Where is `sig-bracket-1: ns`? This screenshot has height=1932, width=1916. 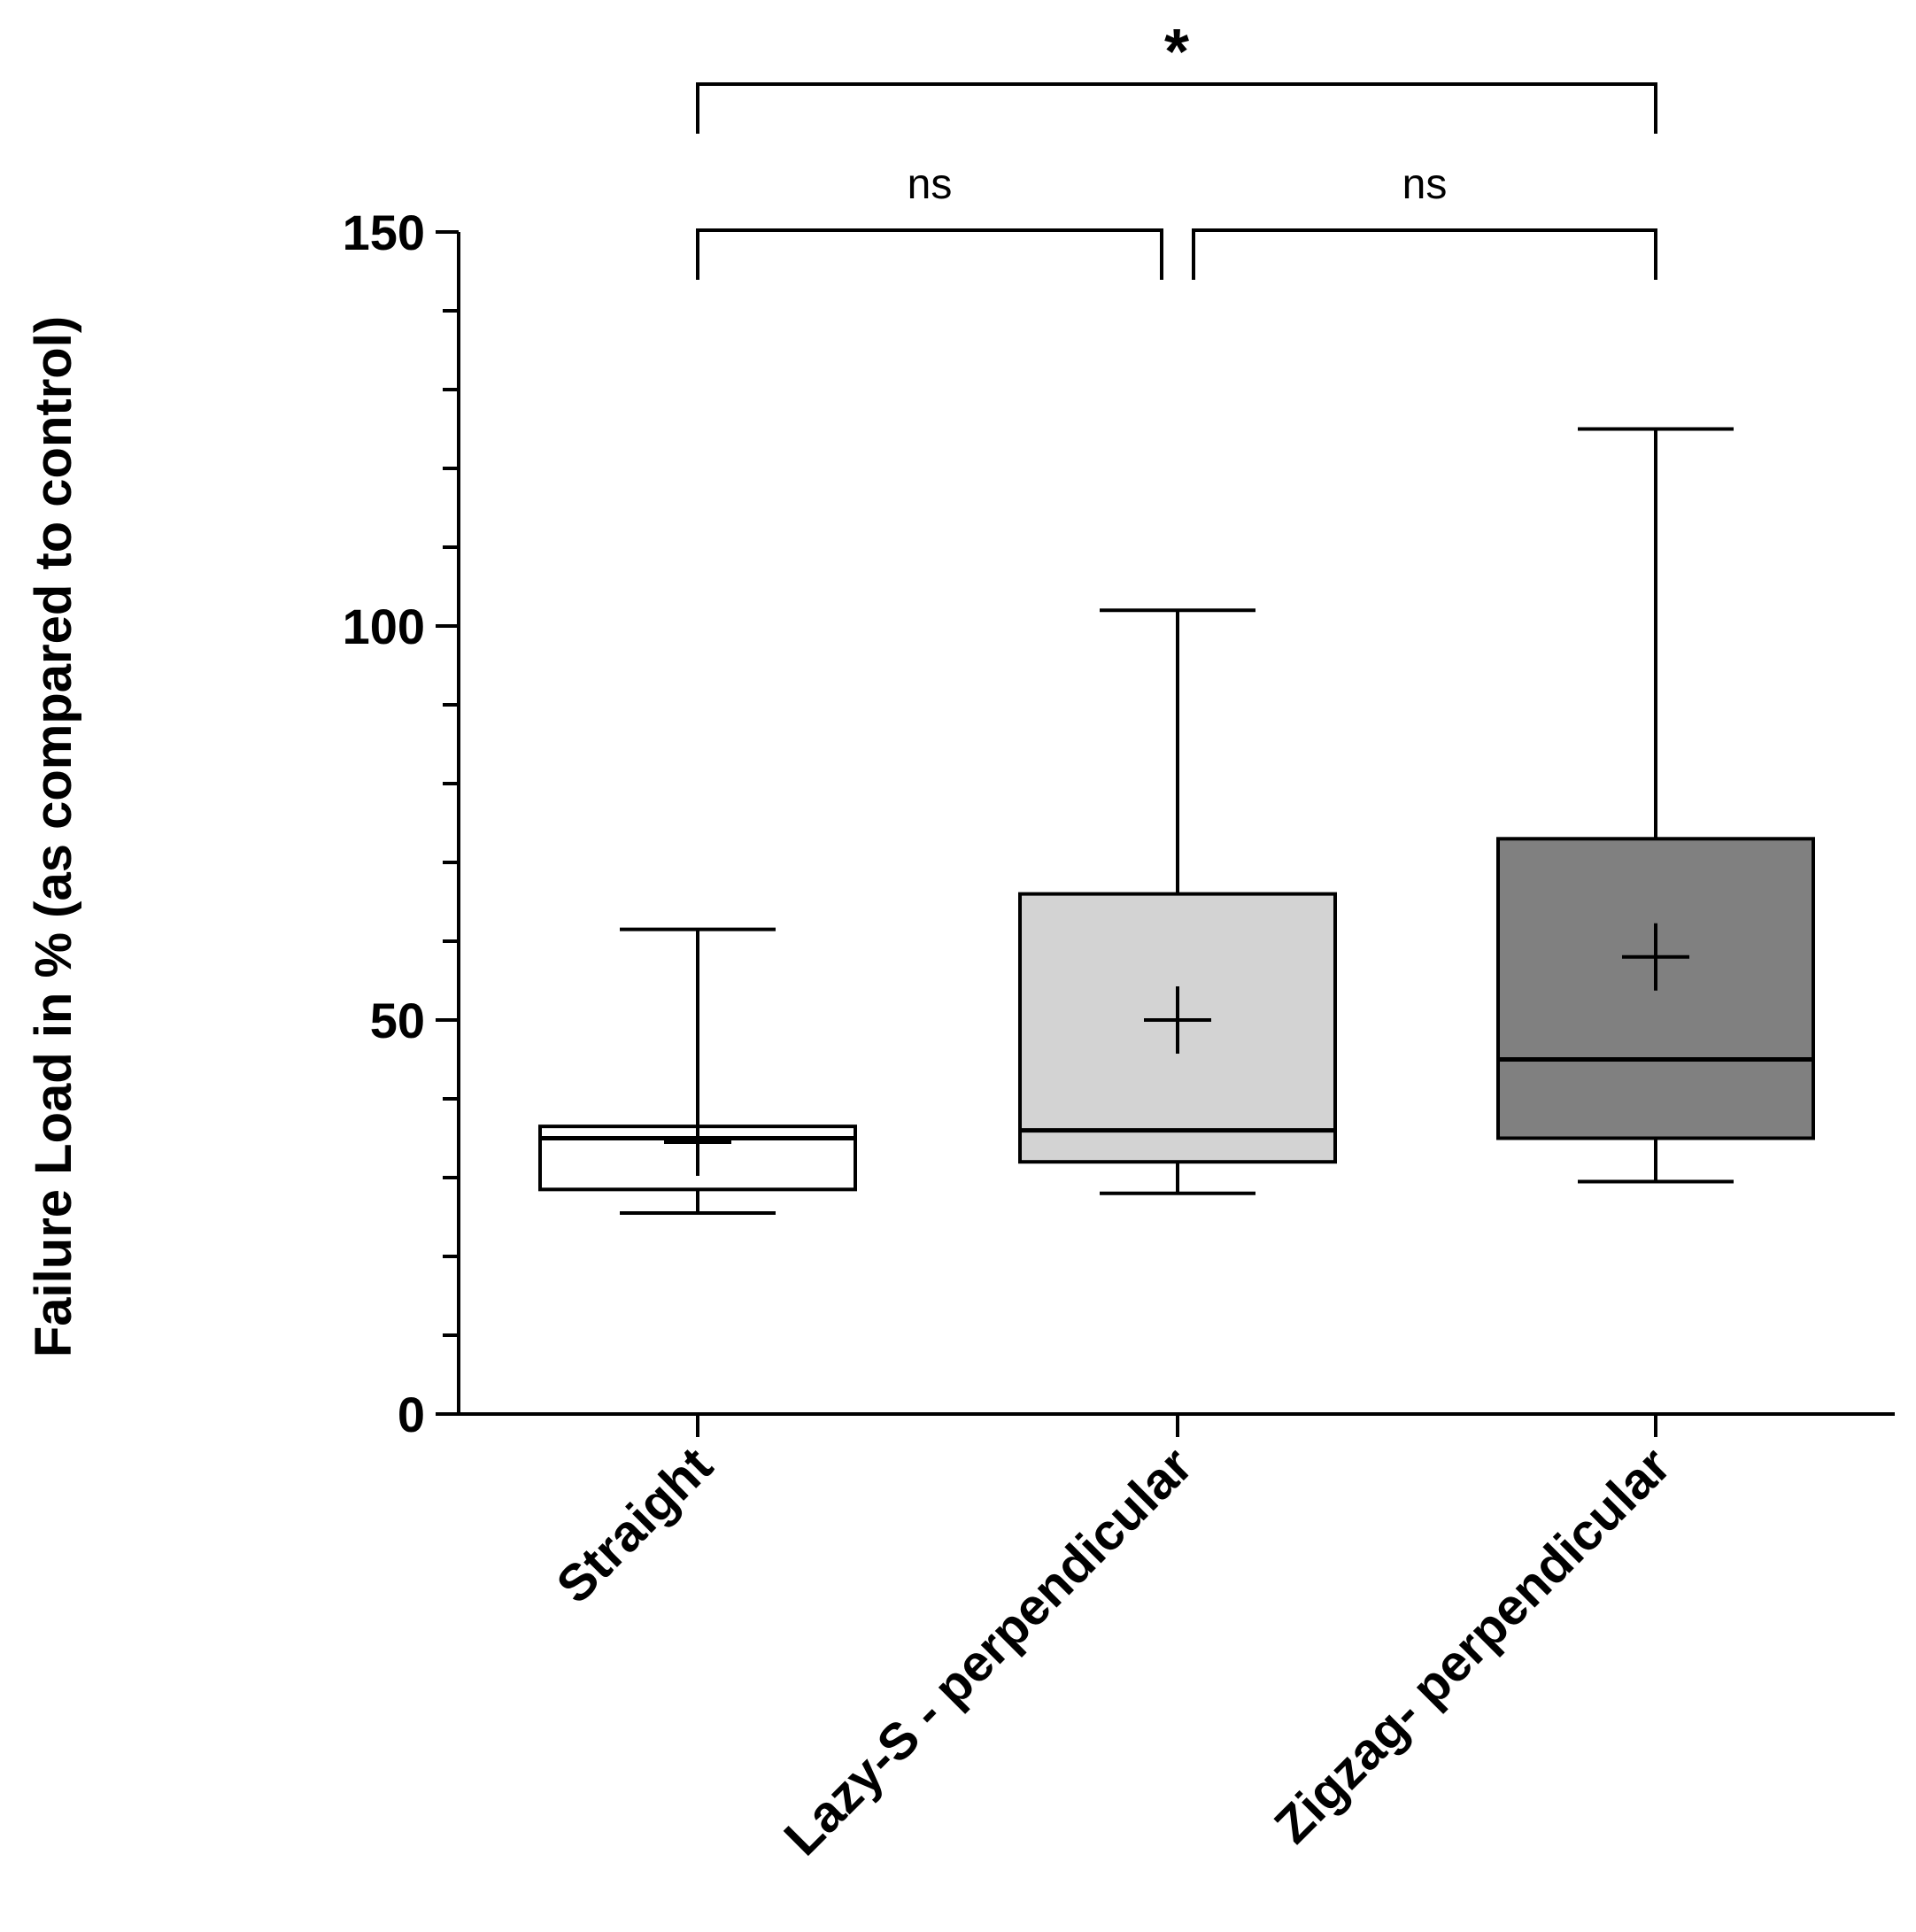 sig-bracket-1: ns is located at coordinates (1424, 220).